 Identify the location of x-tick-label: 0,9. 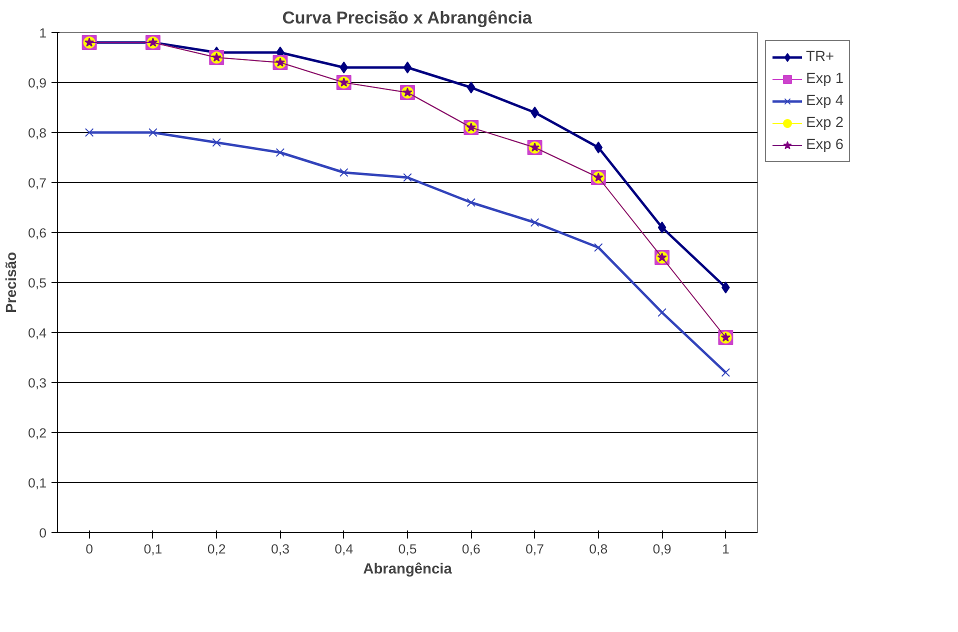
(662, 549).